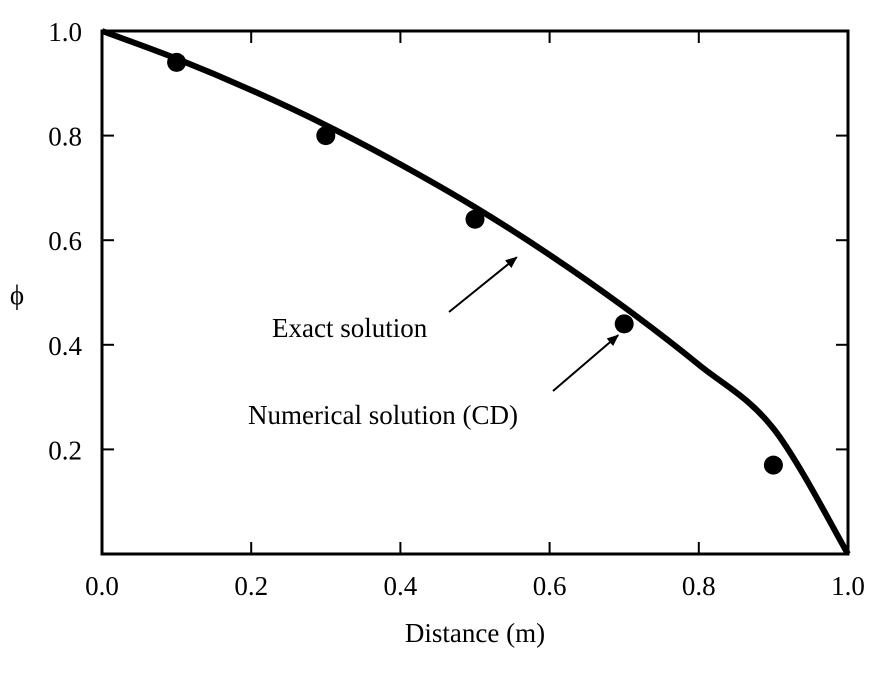 The height and width of the screenshot is (683, 895). Describe the element at coordinates (848, 586) in the screenshot. I see `x-tick-label: 1.0` at that location.